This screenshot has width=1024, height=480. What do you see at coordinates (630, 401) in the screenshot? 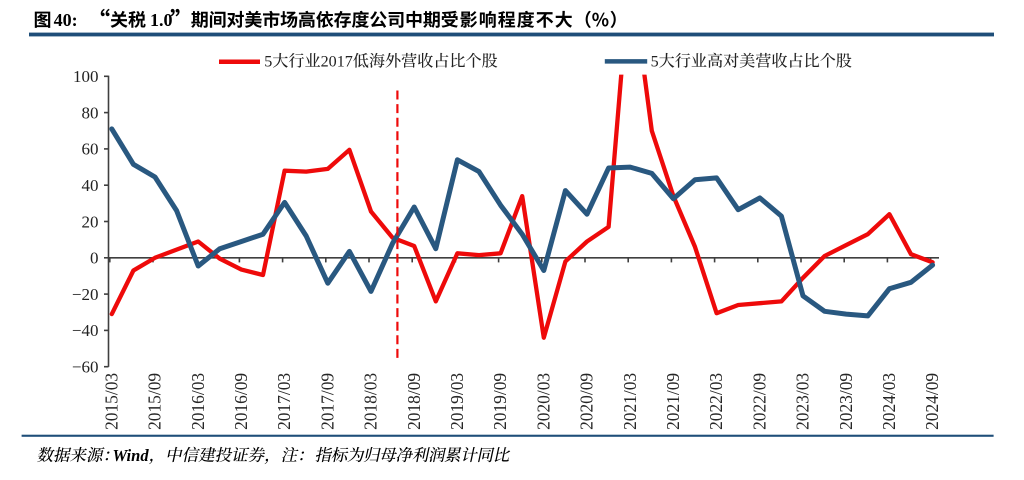
I see `svg-text: 2021/03` at bounding box center [630, 401].